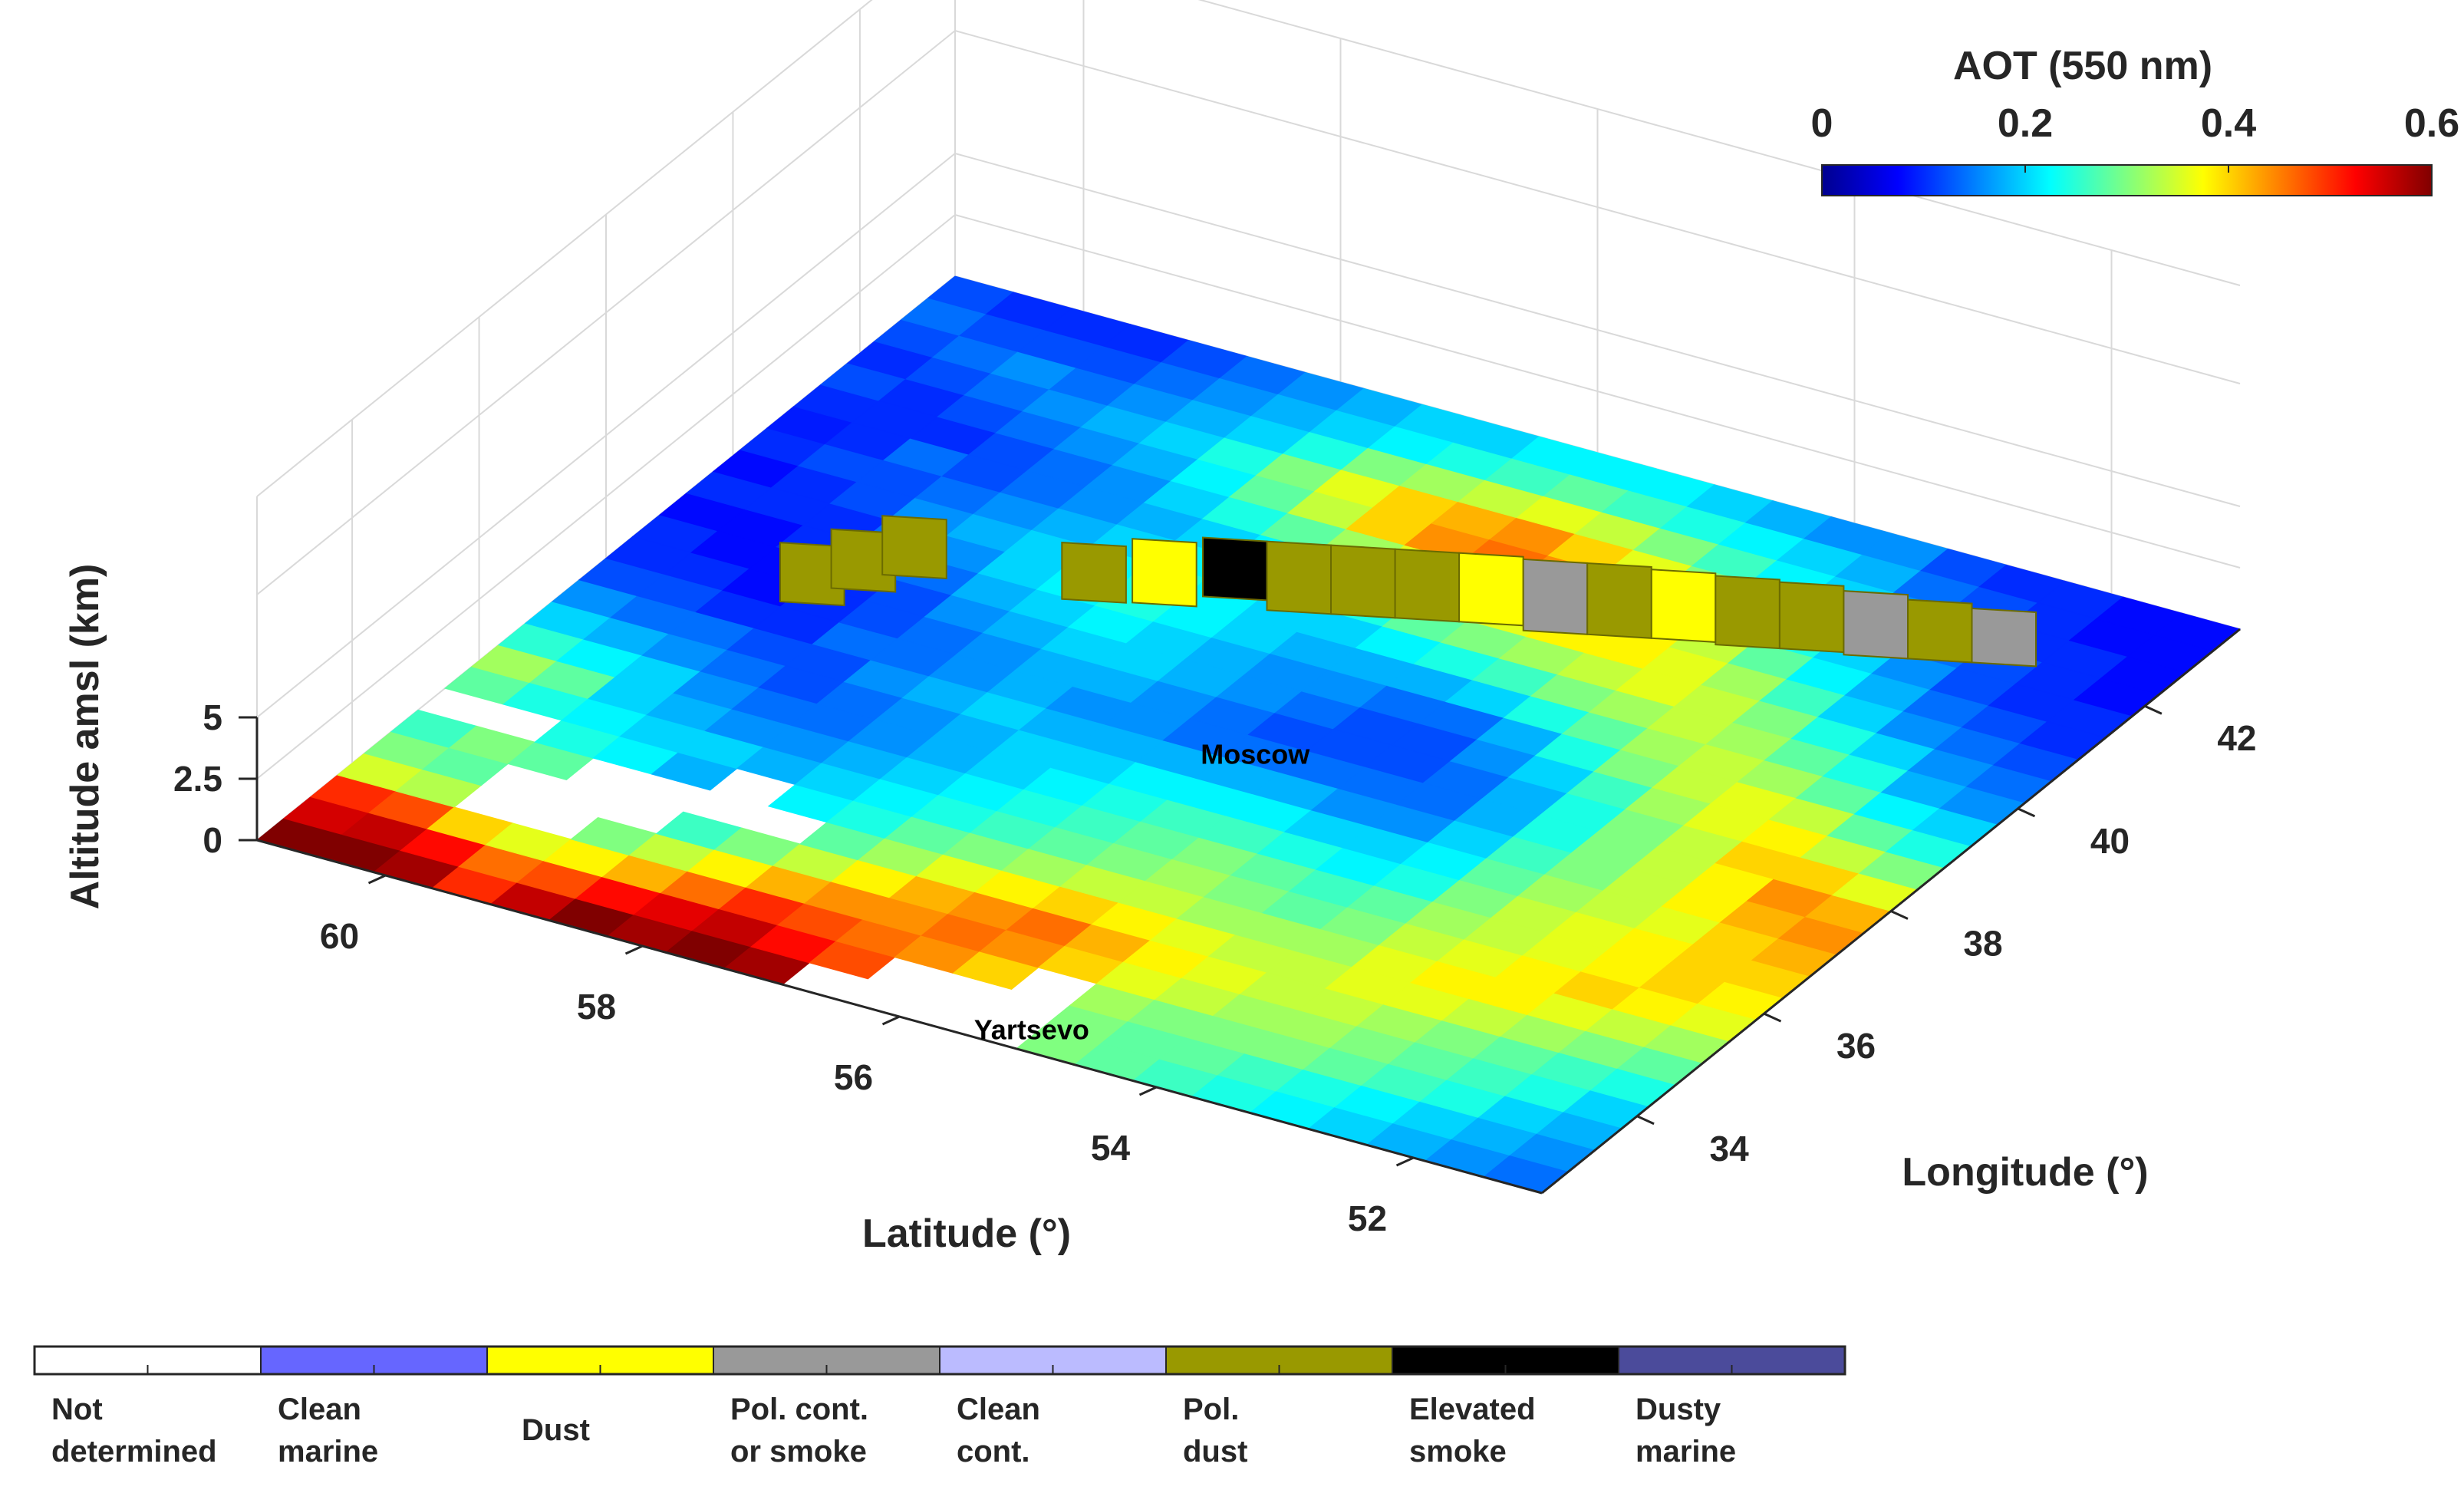 This screenshot has width=2464, height=1490. I want to click on colorbar-title: AOT (550 nm), so click(2082, 66).